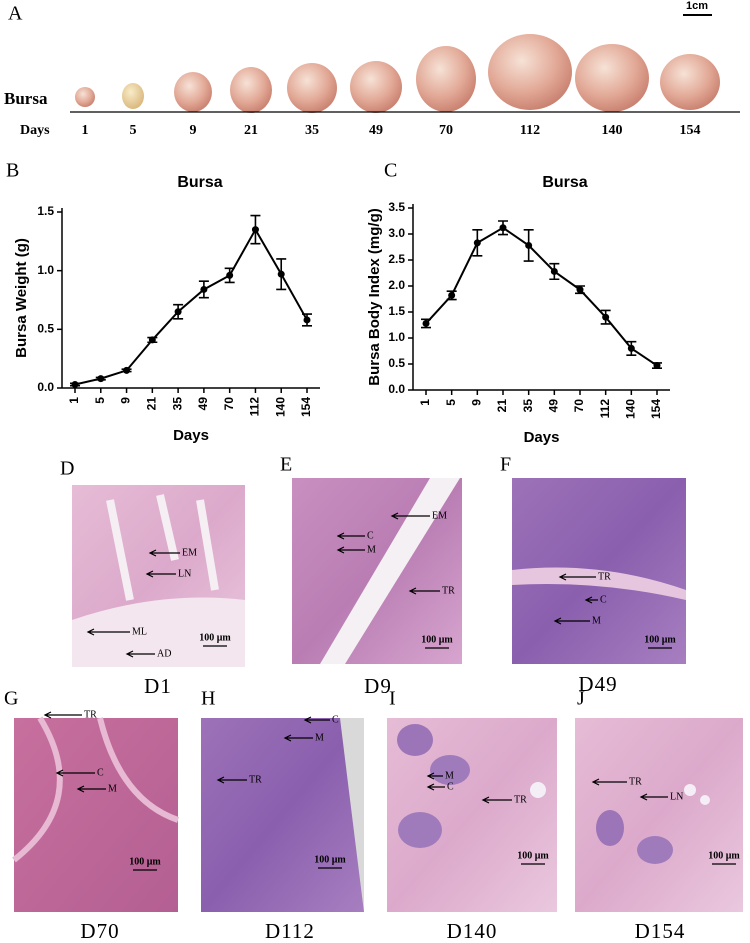 The height and width of the screenshot is (943, 750). I want to click on row-label: Bursa, so click(26, 98).